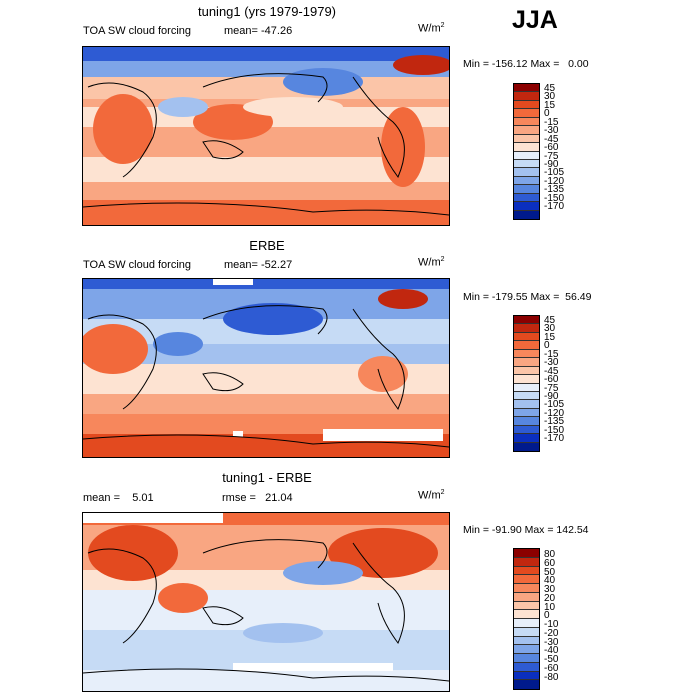  Describe the element at coordinates (550, 598) in the screenshot. I see `colorbar-tick-label: 20` at that location.